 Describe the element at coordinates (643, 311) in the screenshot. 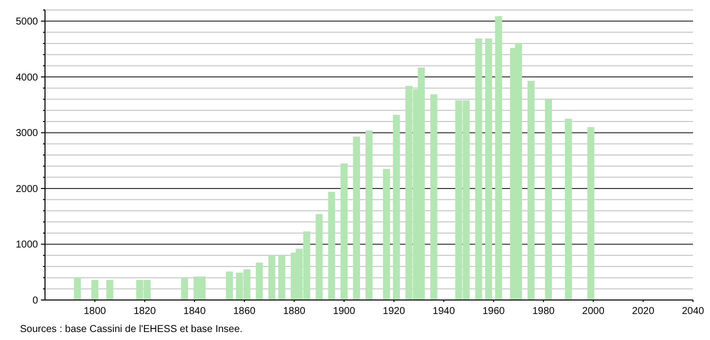

I see `x-tick-label: 2020` at that location.